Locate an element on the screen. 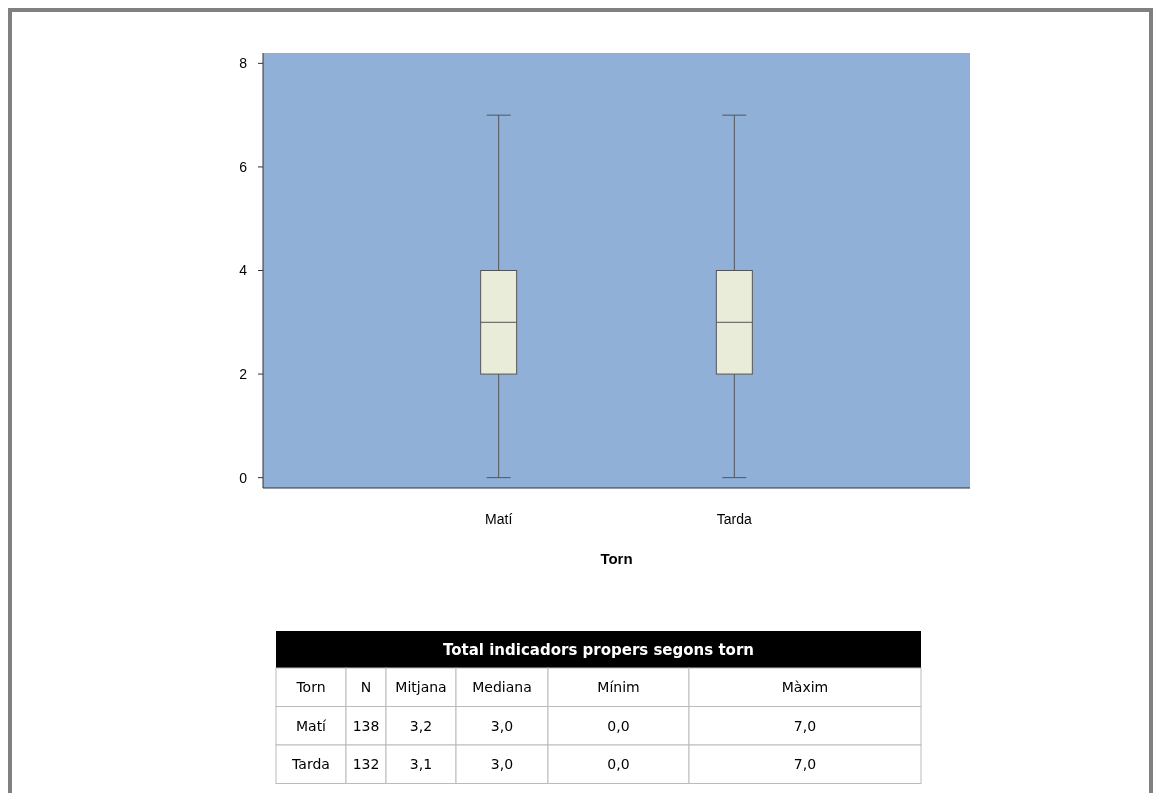 Image resolution: width=1161 pixels, height=801 pixels. y-tick-label: 4 is located at coordinates (243, 270).